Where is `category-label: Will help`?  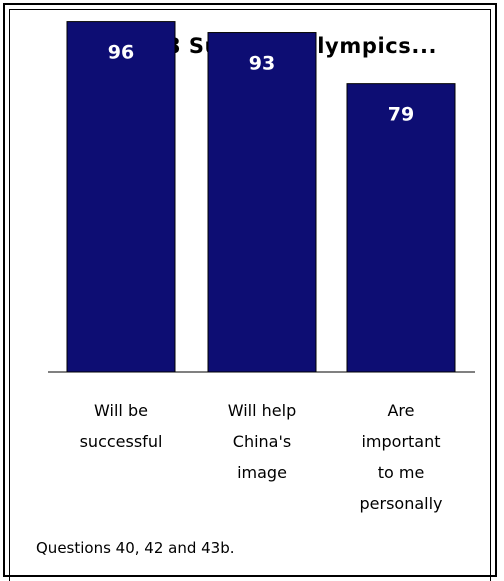 category-label: Will help is located at coordinates (262, 410).